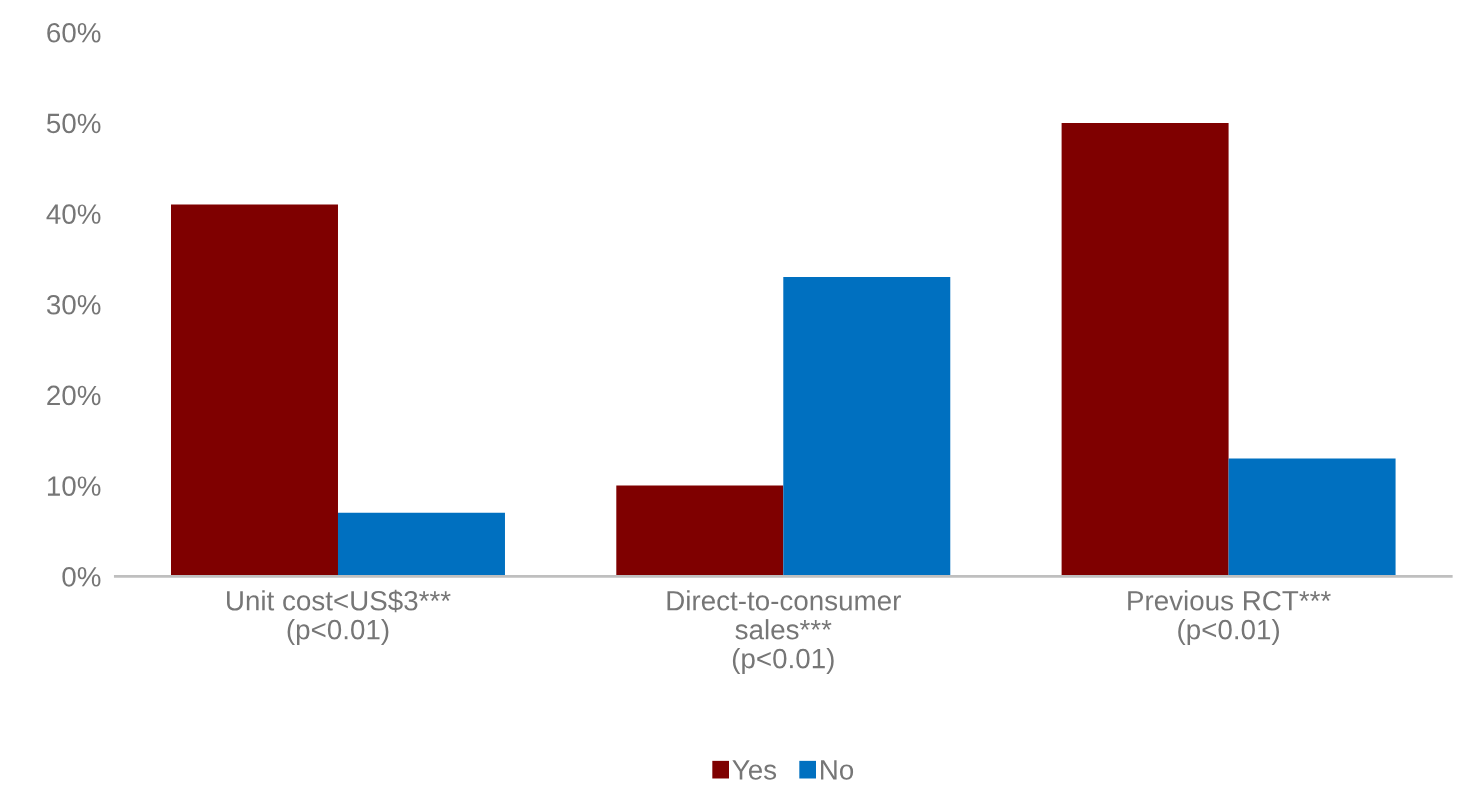 The width and height of the screenshot is (1460, 806). What do you see at coordinates (73, 304) in the screenshot?
I see `y-tick-label: 30%` at bounding box center [73, 304].